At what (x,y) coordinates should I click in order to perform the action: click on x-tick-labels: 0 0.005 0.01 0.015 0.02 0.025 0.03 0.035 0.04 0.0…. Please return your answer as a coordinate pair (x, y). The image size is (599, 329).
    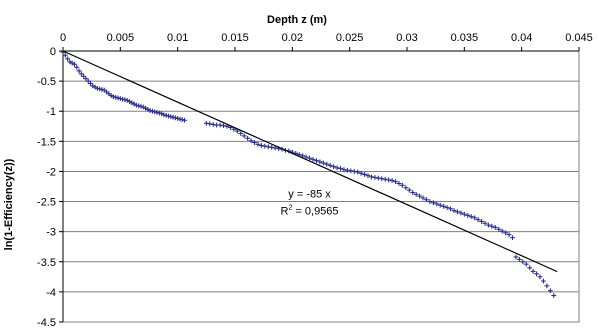
    Looking at the image, I should click on (326, 41).